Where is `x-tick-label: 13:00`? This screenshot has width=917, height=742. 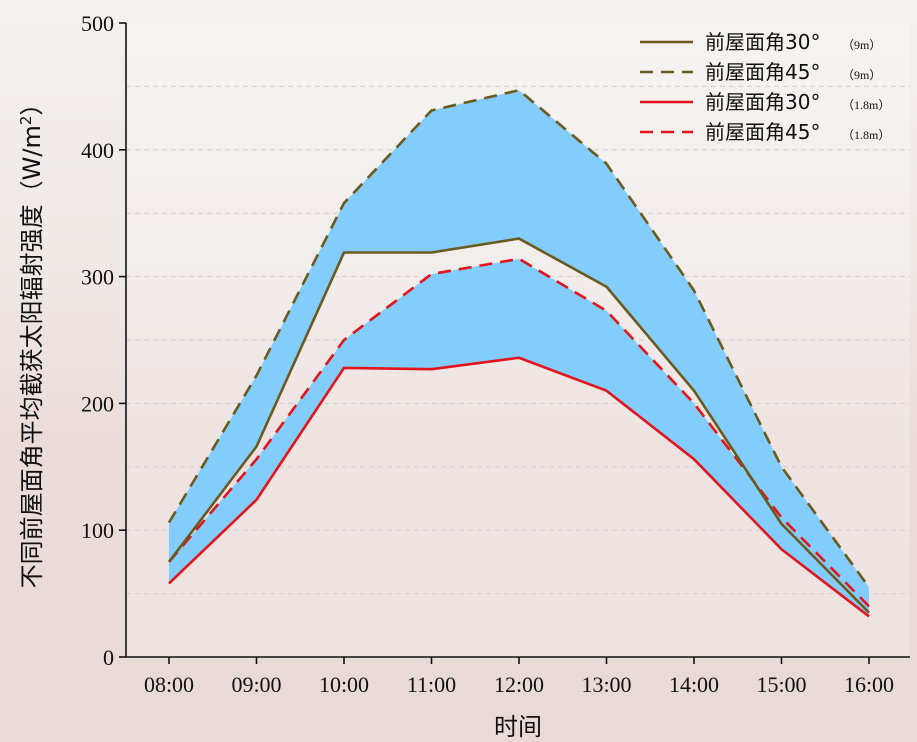
x-tick-label: 13:00 is located at coordinates (606, 684).